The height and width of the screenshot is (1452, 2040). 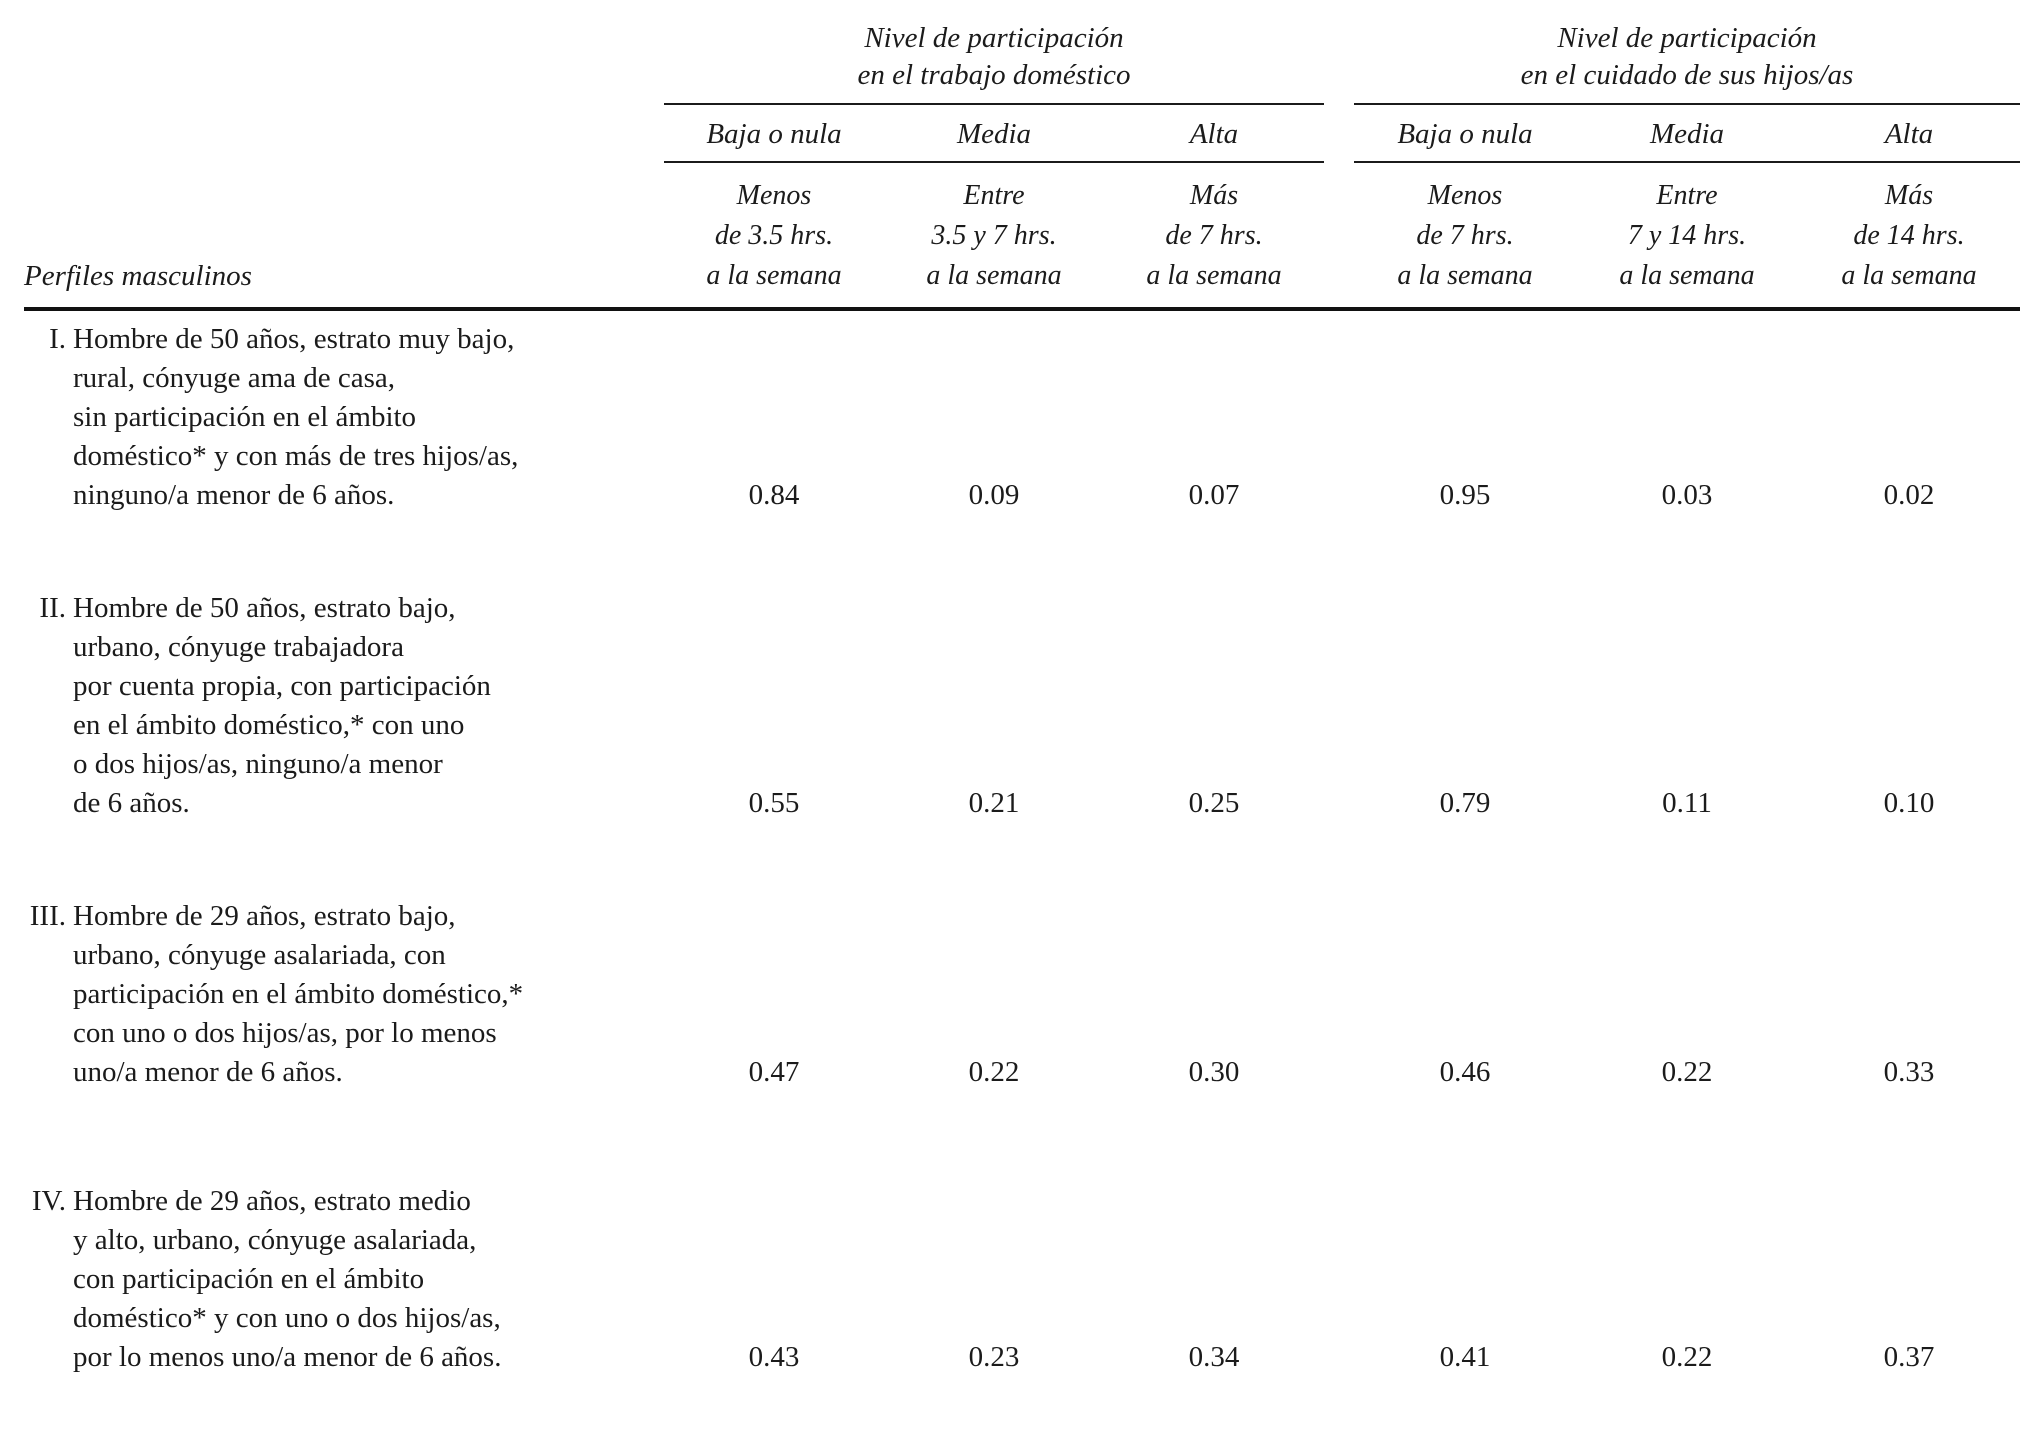 What do you see at coordinates (994, 803) in the screenshot?
I see `probability-value: 0.21` at bounding box center [994, 803].